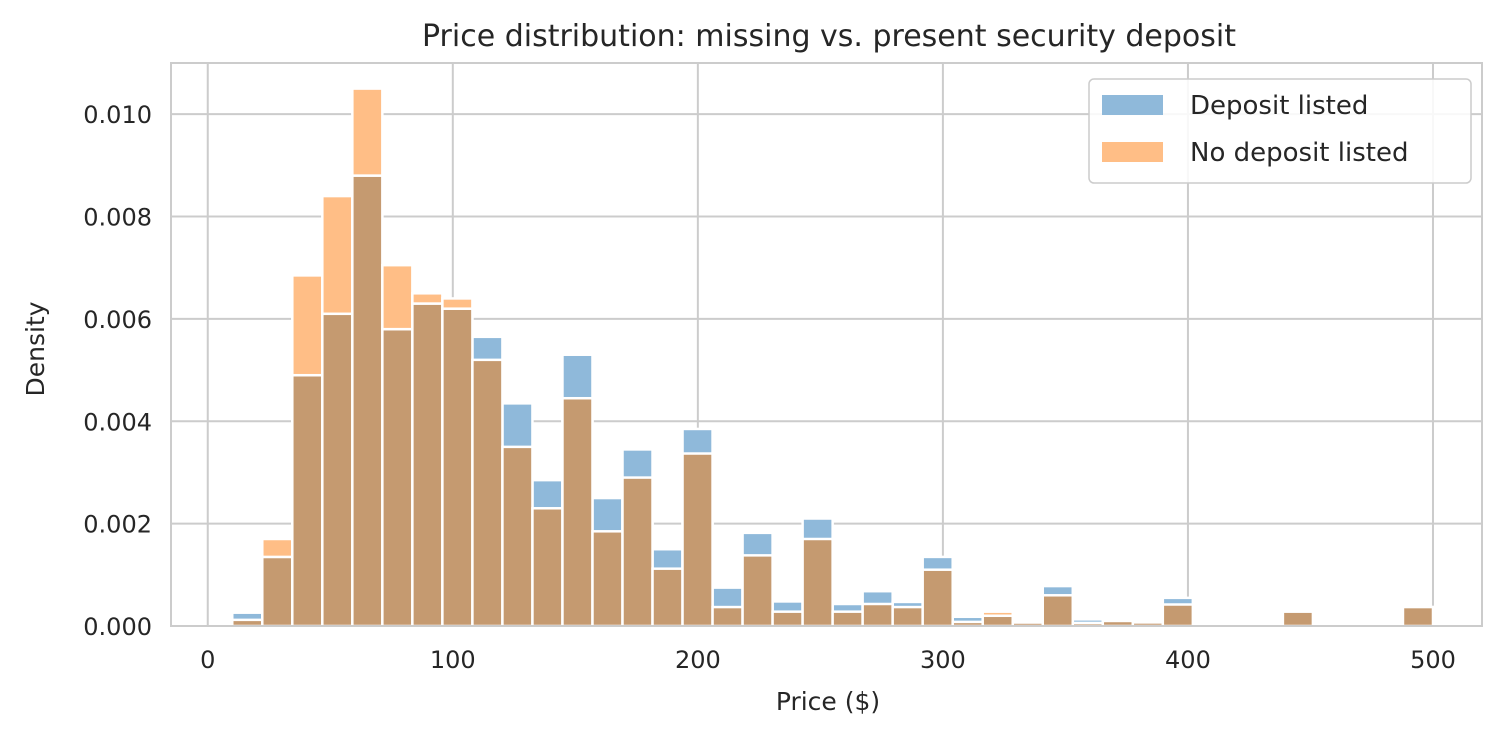 The height and width of the screenshot is (737, 1506). Describe the element at coordinates (828, 701) in the screenshot. I see `x-axis-label: Price ($)` at that location.